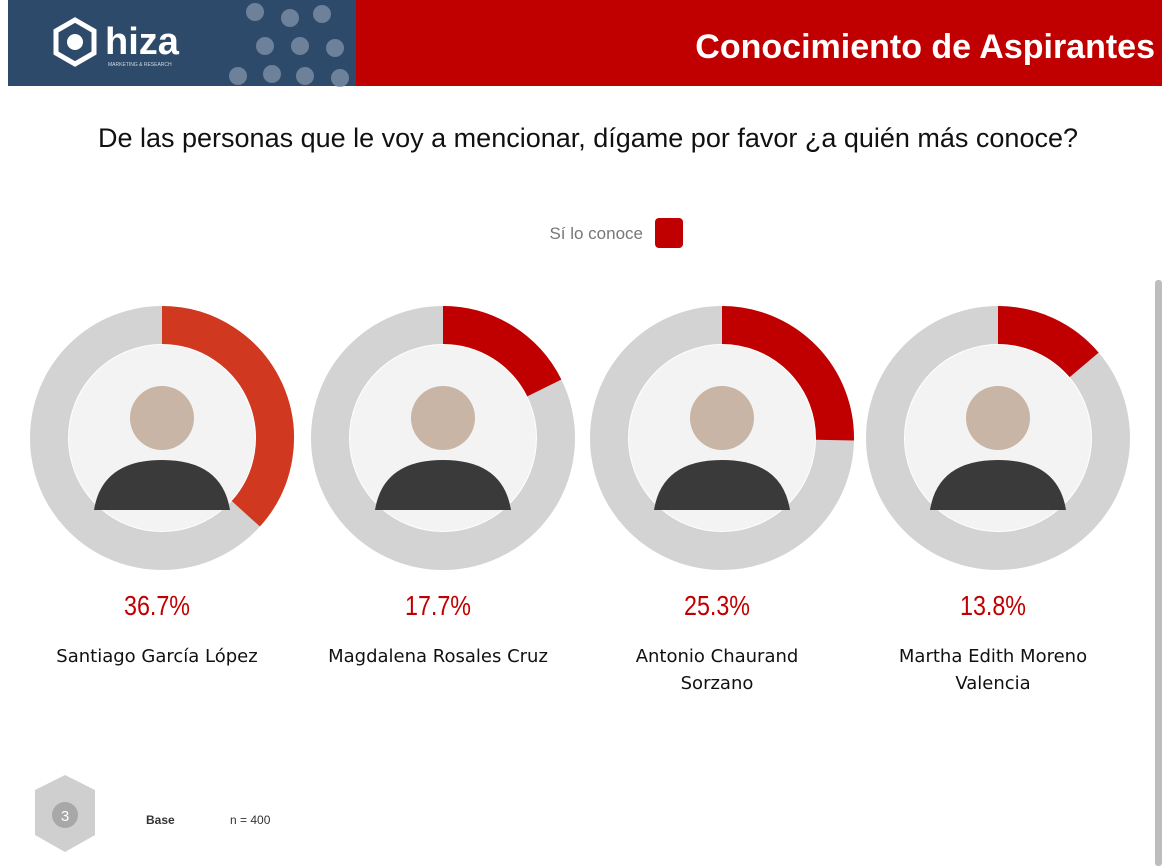  What do you see at coordinates (438, 656) in the screenshot?
I see `candidate-name: Magdalena Rosales Cruz` at bounding box center [438, 656].